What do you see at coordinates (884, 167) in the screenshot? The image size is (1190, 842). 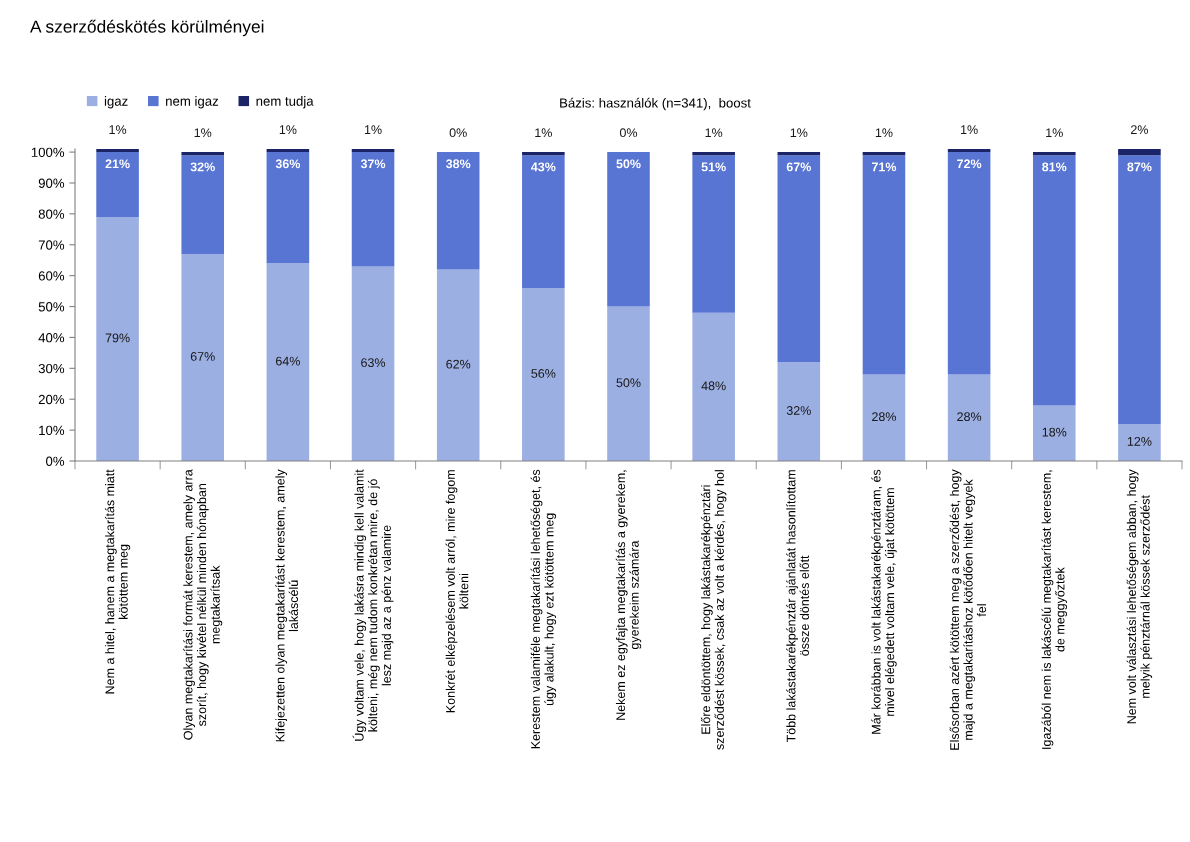 I see `data-label: 71%` at bounding box center [884, 167].